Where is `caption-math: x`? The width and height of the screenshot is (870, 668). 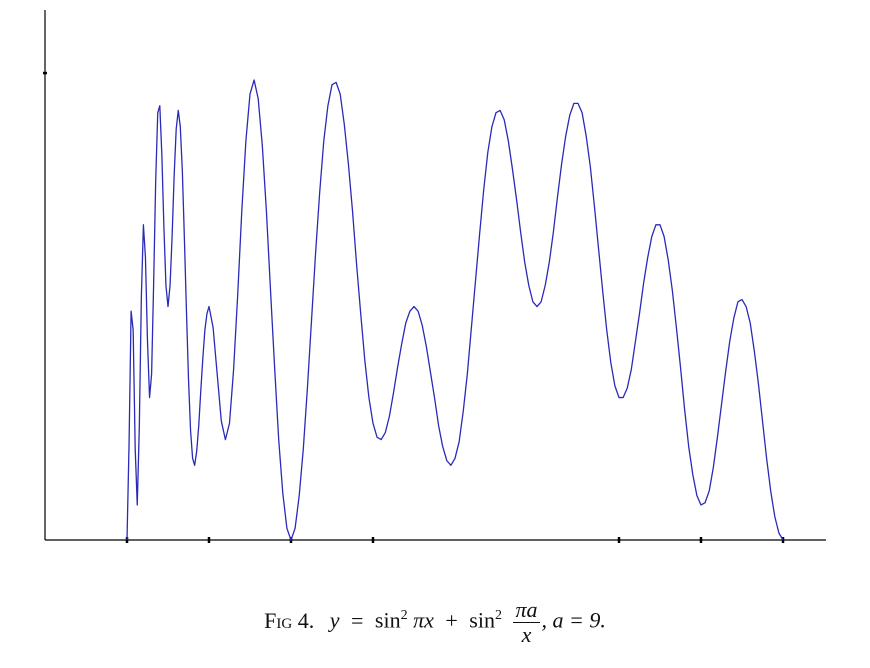 caption-math: x is located at coordinates (526, 634).